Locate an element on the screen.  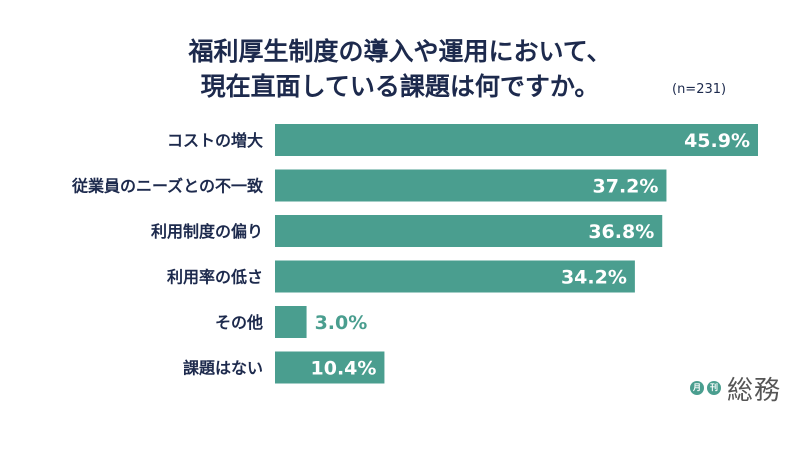
publisher-logo: 月 刊 総務 is located at coordinates (735, 390).